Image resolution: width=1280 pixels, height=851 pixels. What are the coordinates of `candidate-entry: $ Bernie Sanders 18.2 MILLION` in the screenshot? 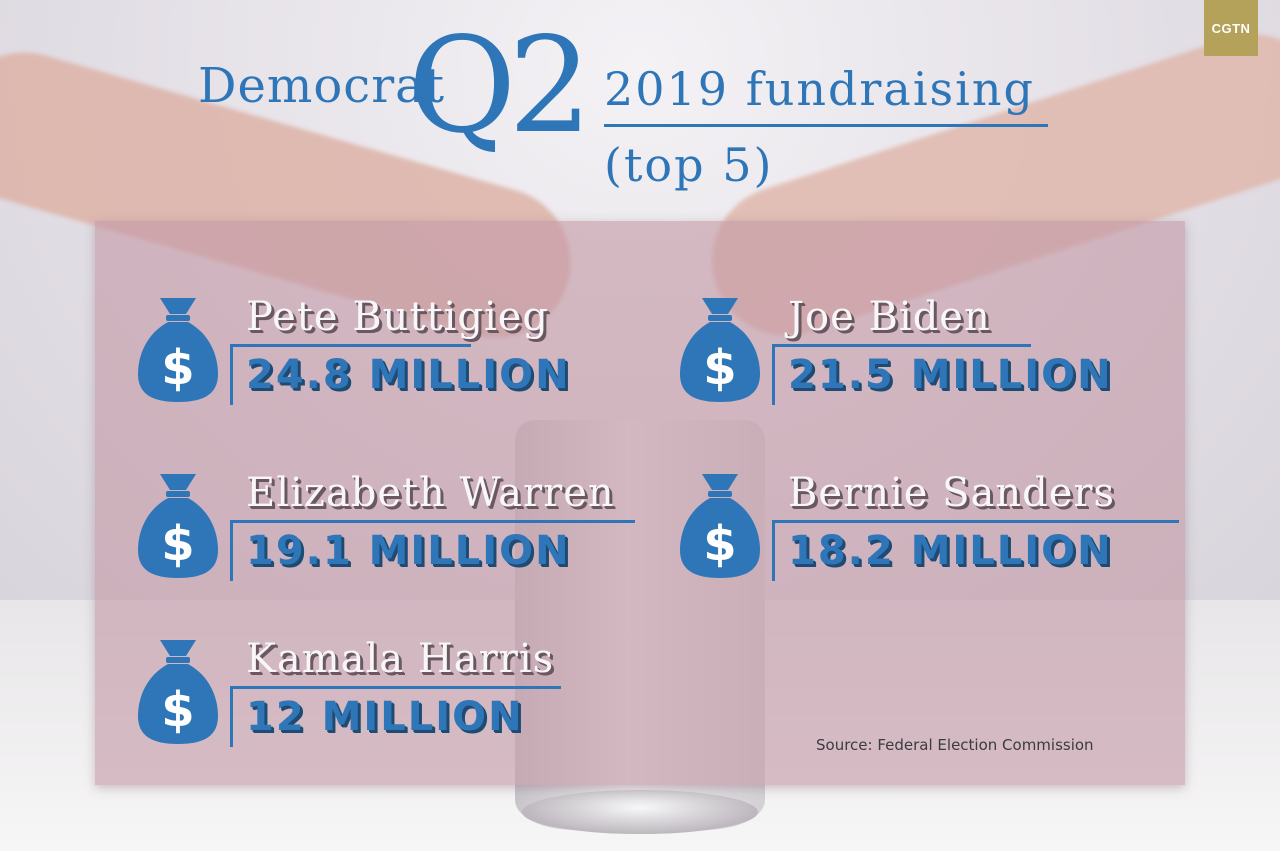 It's located at (930, 530).